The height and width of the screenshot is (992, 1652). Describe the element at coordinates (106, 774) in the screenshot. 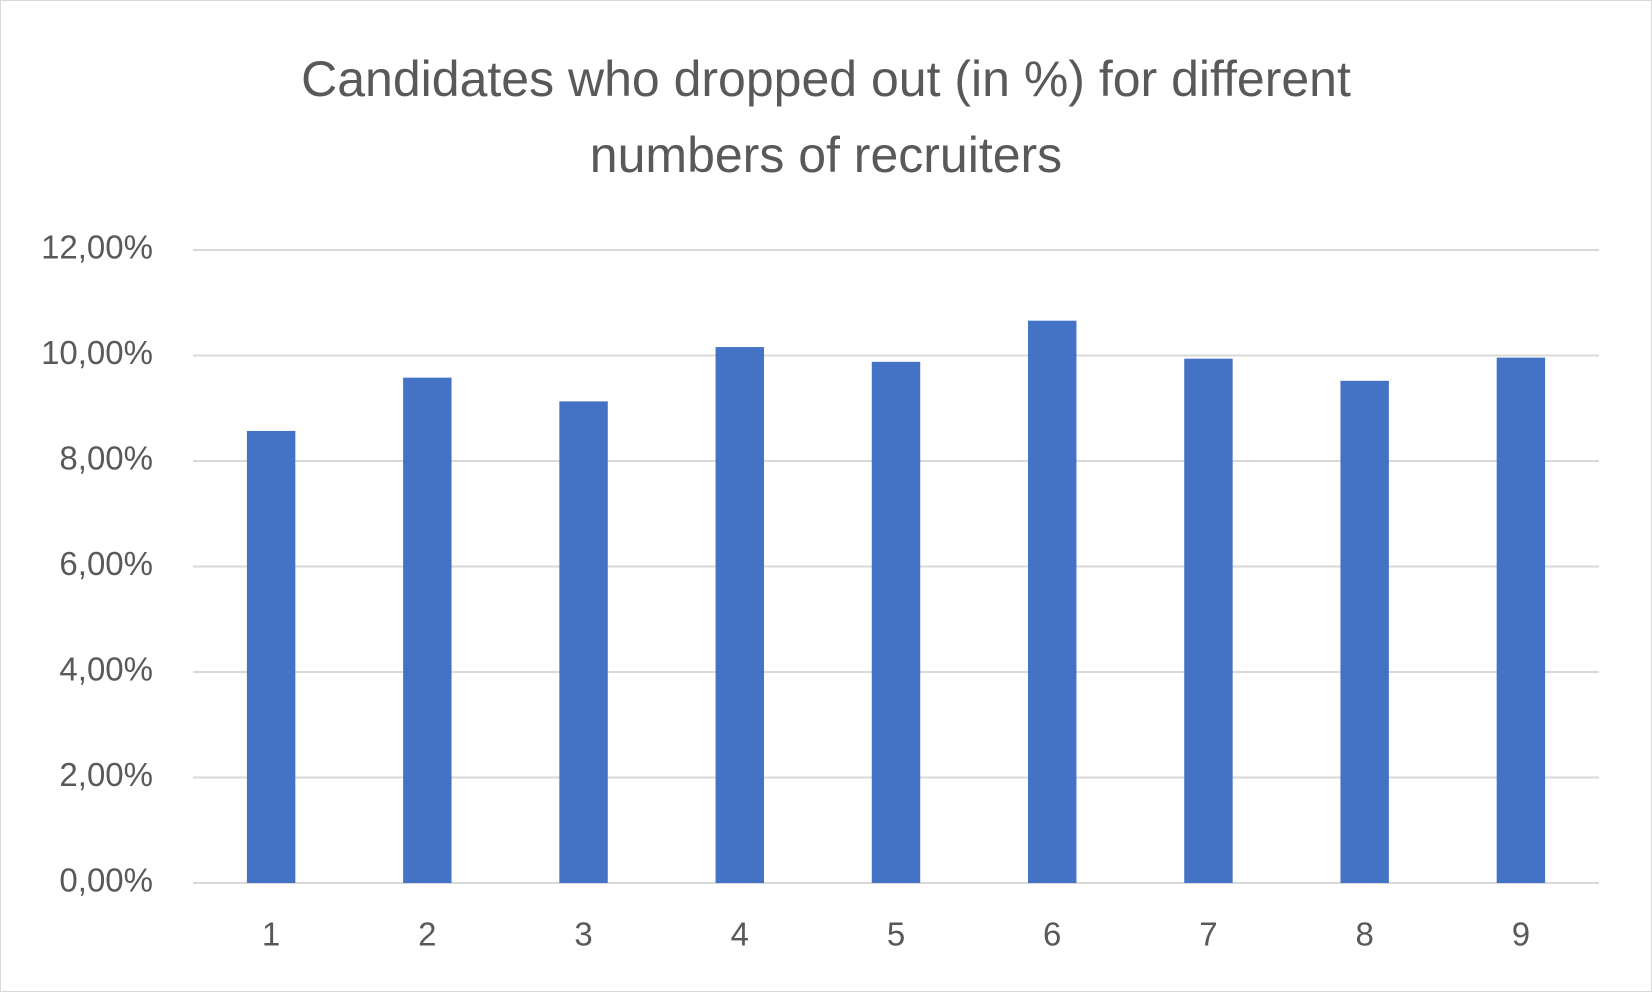

I see `y-tick-label: 2,00%` at that location.